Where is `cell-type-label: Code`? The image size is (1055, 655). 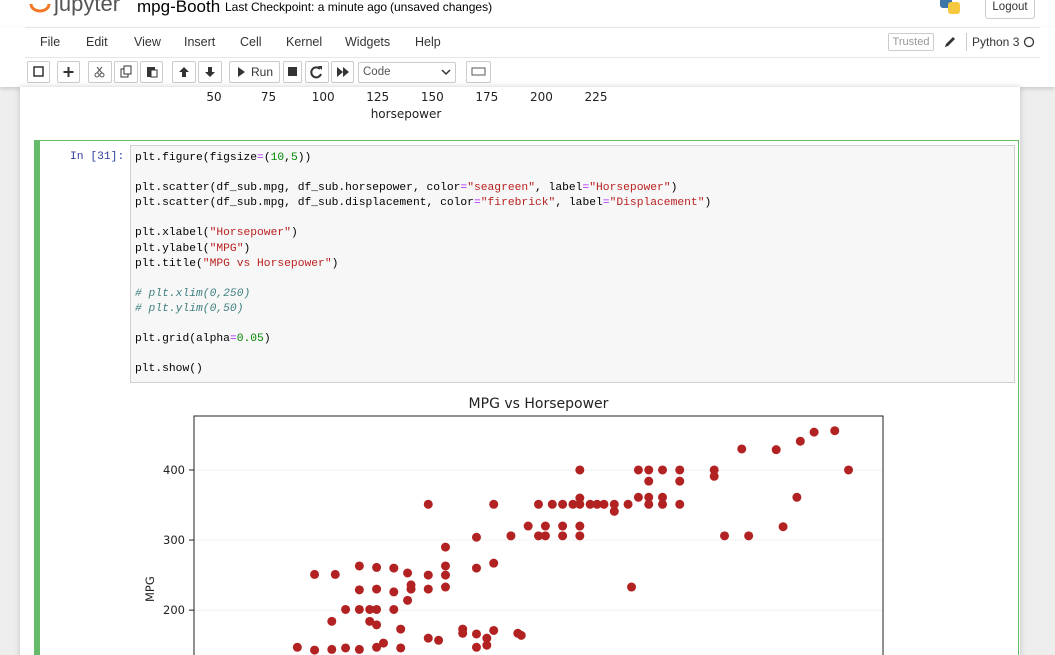
cell-type-label: Code is located at coordinates (377, 72).